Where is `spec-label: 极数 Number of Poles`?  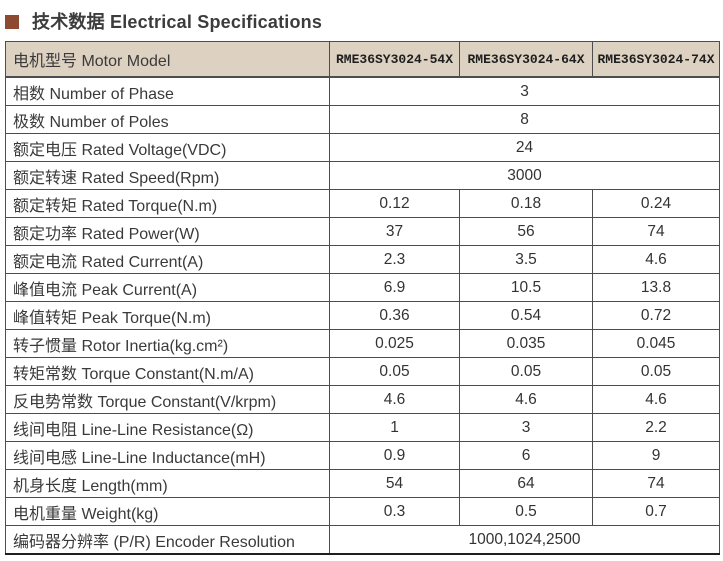
spec-label: 极数 Number of Poles is located at coordinates (167, 119).